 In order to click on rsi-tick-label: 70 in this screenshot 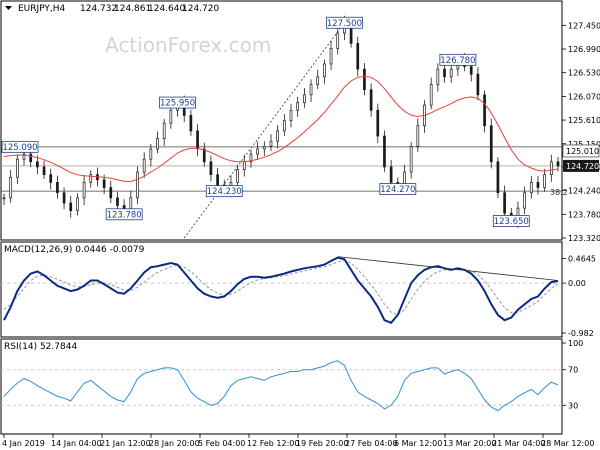, I will do `click(573, 370)`.